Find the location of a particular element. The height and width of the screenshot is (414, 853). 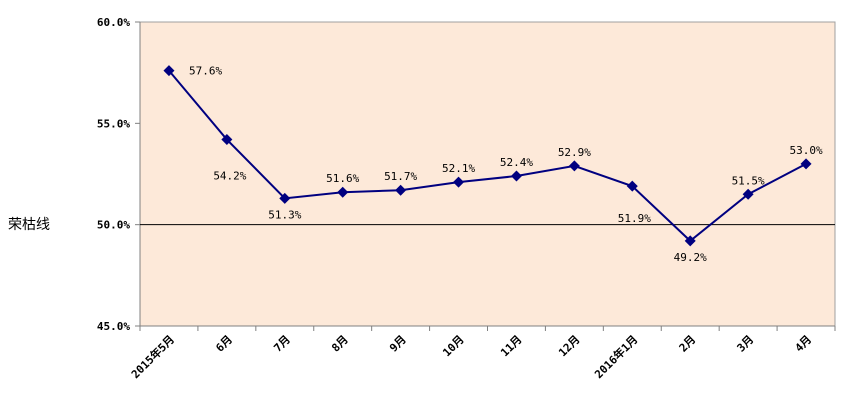

data-label: 51.3% is located at coordinates (284, 214).